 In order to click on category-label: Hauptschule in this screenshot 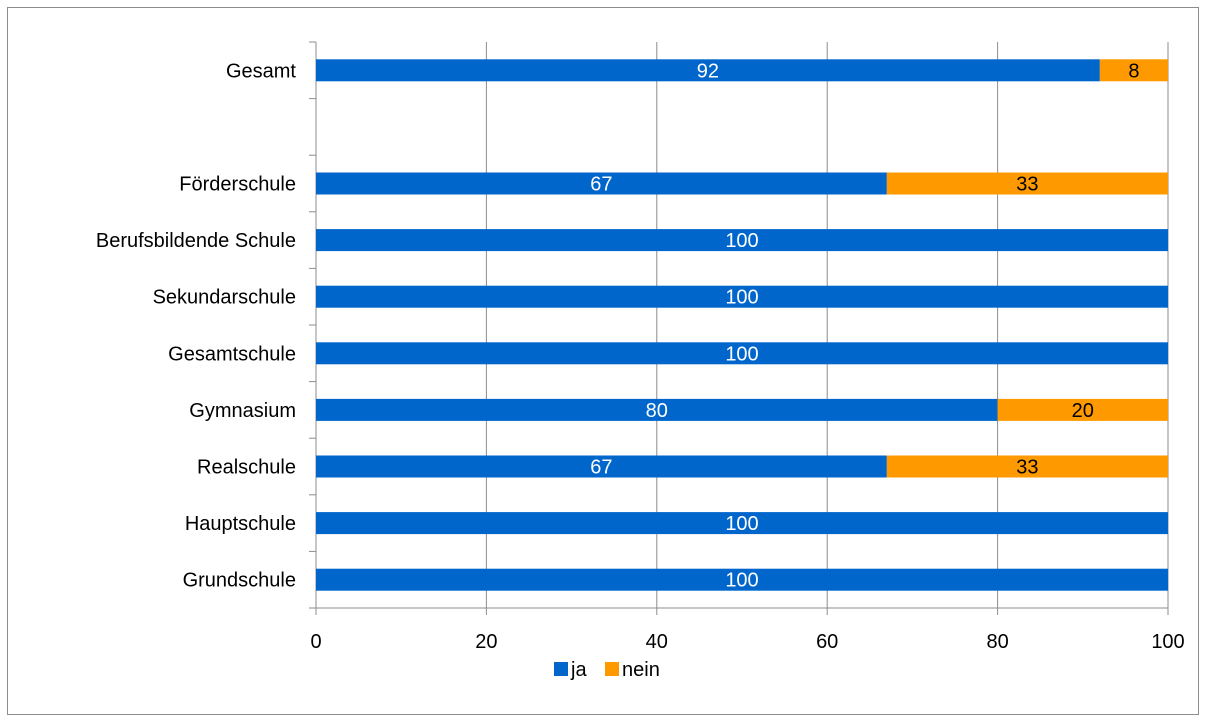, I will do `click(240, 524)`.